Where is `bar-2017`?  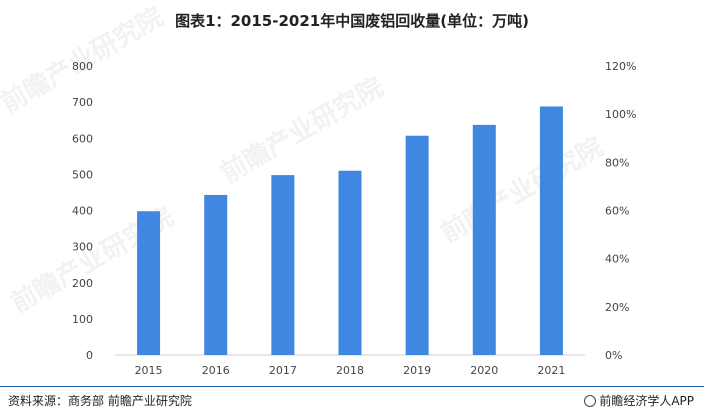
bar-2017 is located at coordinates (283, 265).